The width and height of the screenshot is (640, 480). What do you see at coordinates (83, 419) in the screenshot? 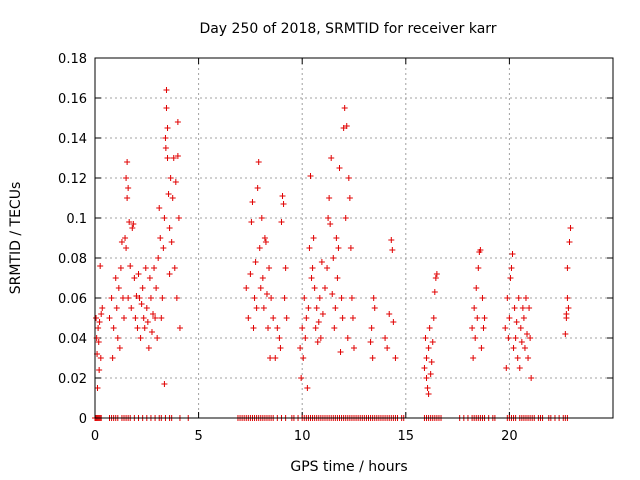
I see `y-tick-label: 0` at bounding box center [83, 419].